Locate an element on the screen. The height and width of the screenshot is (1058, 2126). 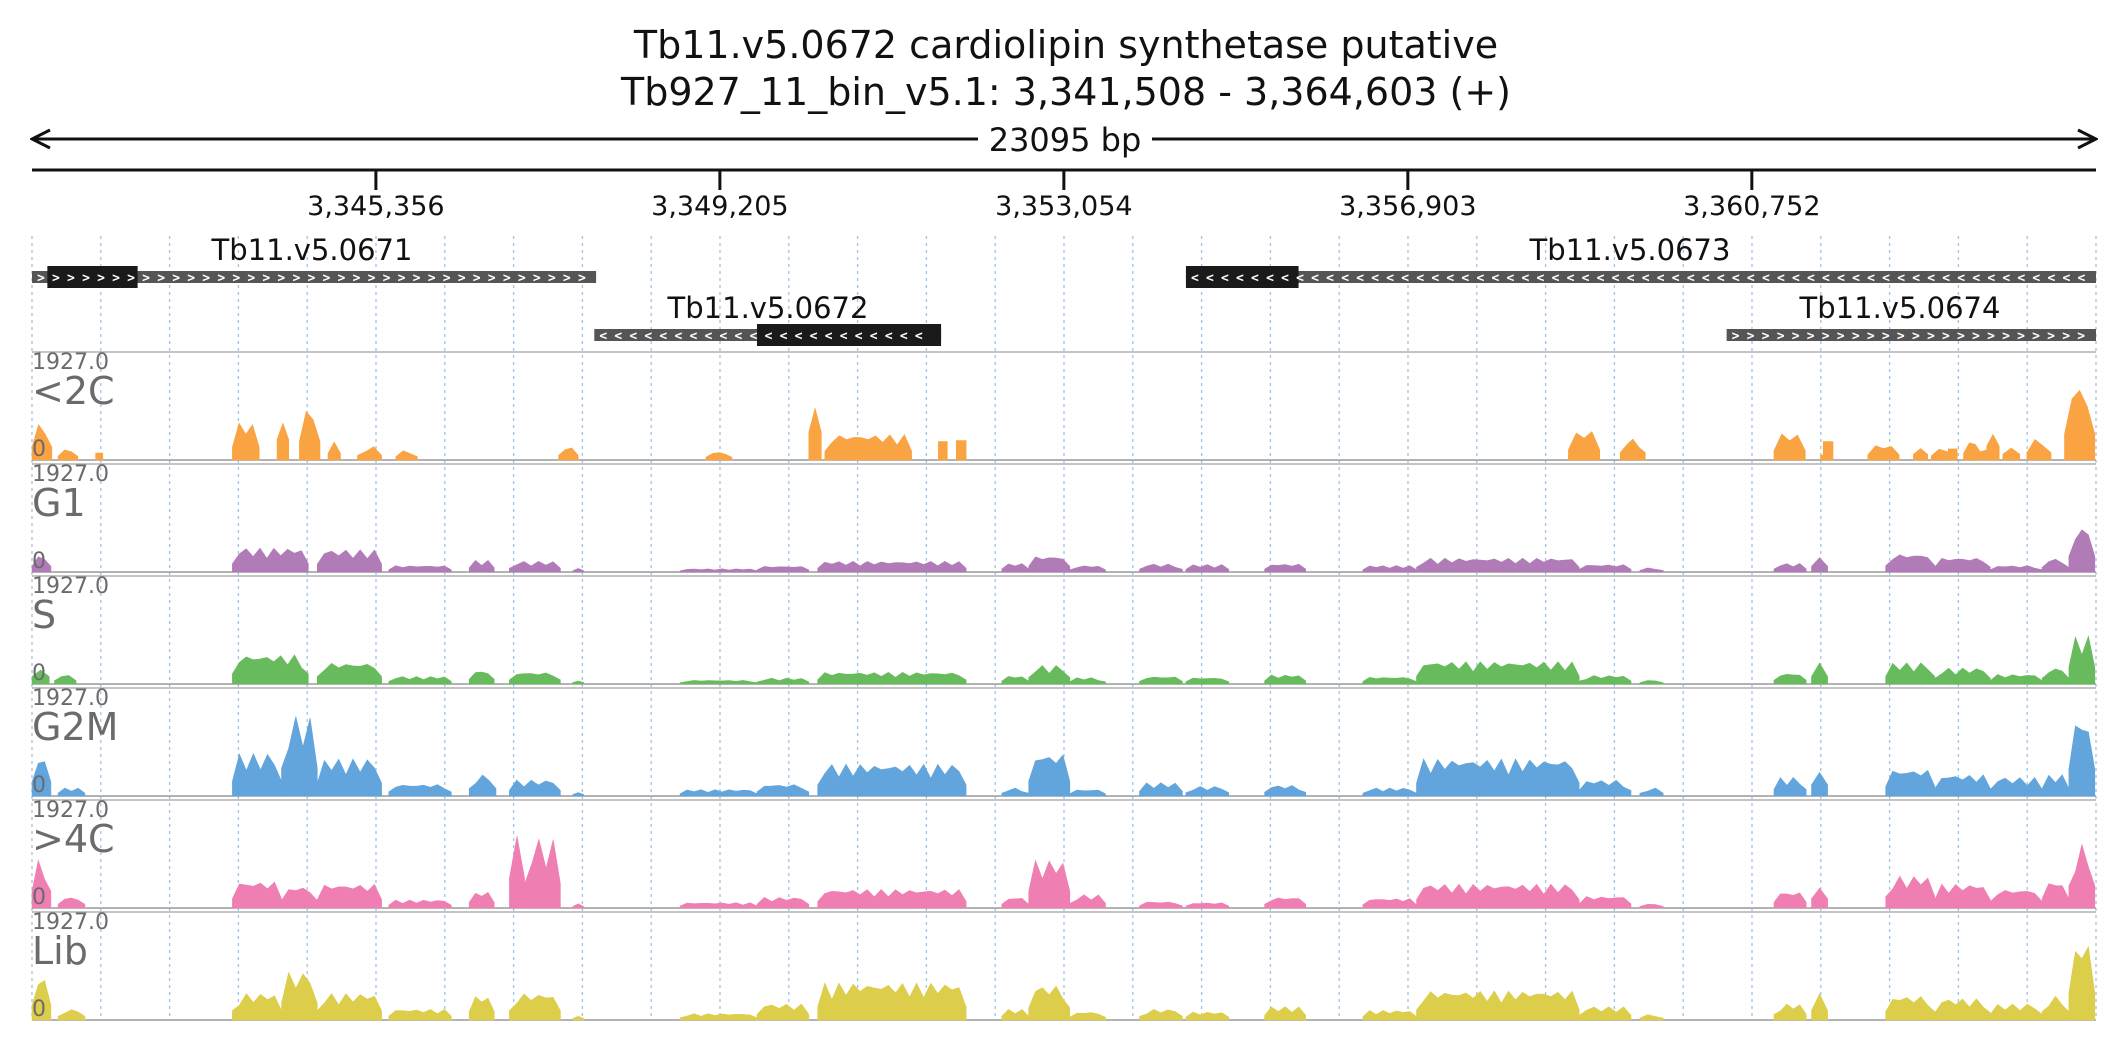
track-1: 1927.0G1 0 is located at coordinates (1063, 518).